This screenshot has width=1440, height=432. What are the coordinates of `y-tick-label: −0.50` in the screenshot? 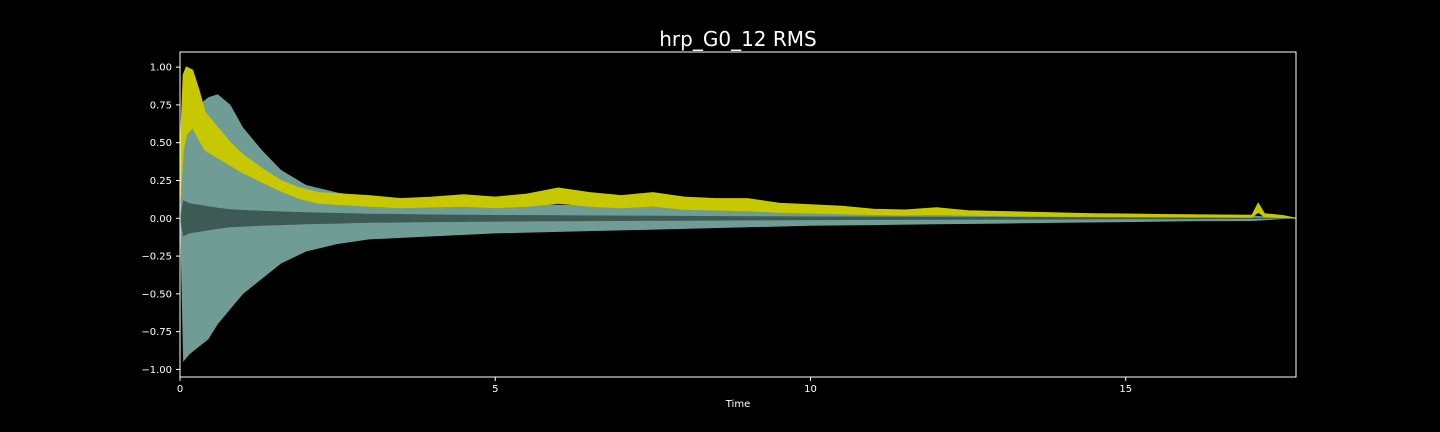 It's located at (156, 294).